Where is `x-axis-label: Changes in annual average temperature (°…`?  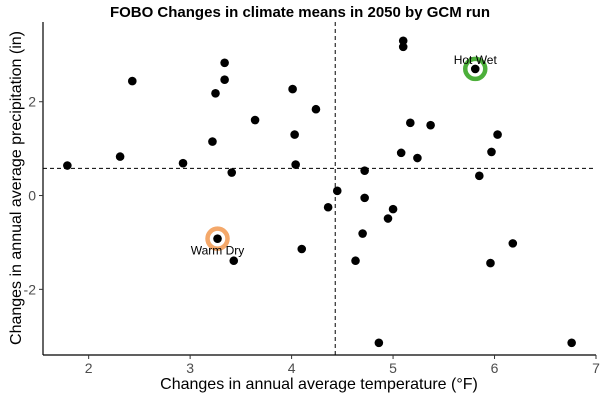 x-axis-label: Changes in annual average temperature (°… is located at coordinates (319, 384).